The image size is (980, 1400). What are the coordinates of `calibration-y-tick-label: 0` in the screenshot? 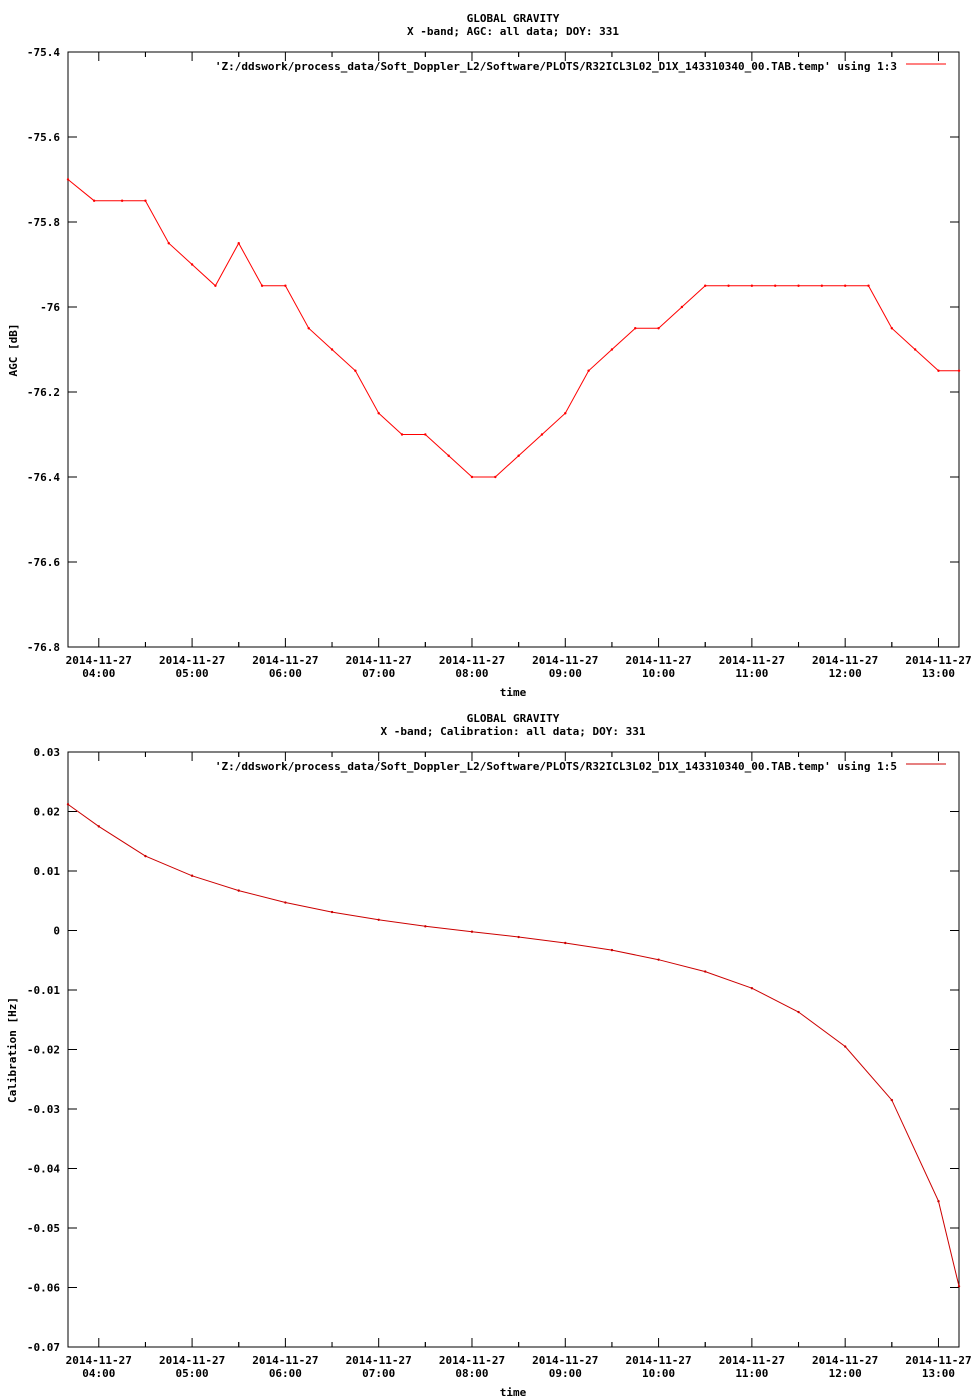 It's located at (56, 931).